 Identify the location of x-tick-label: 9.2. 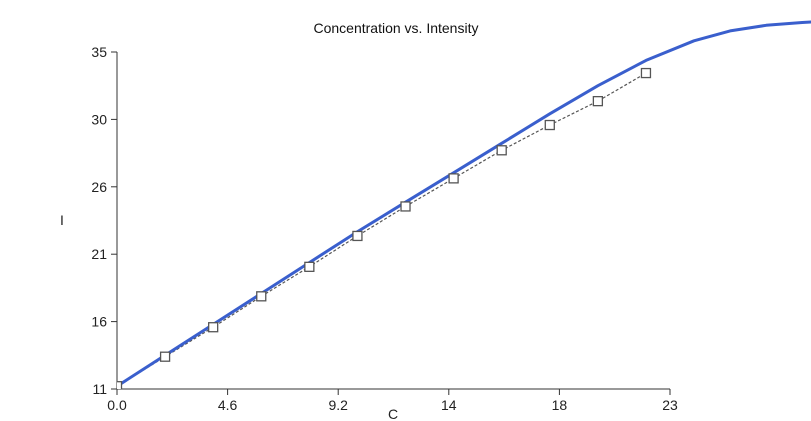
(338, 405).